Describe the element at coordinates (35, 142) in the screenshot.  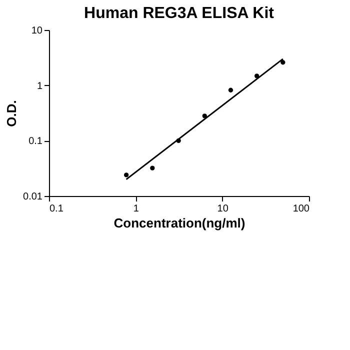
I see `y-tick-label: 0.1` at that location.